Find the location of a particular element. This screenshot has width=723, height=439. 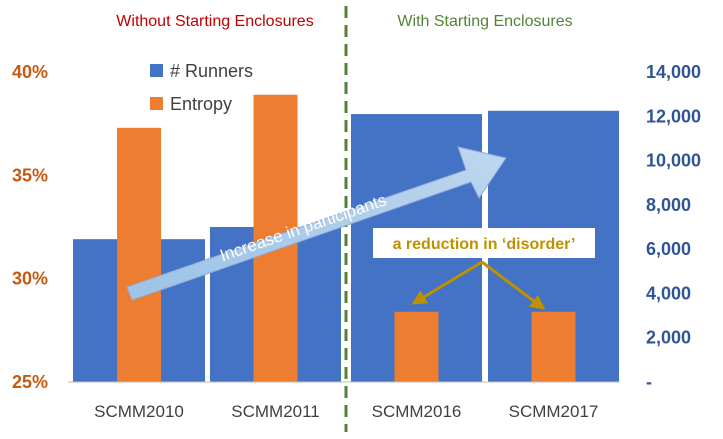

category-label-SCMM2017: SCMM2017 is located at coordinates (554, 411).